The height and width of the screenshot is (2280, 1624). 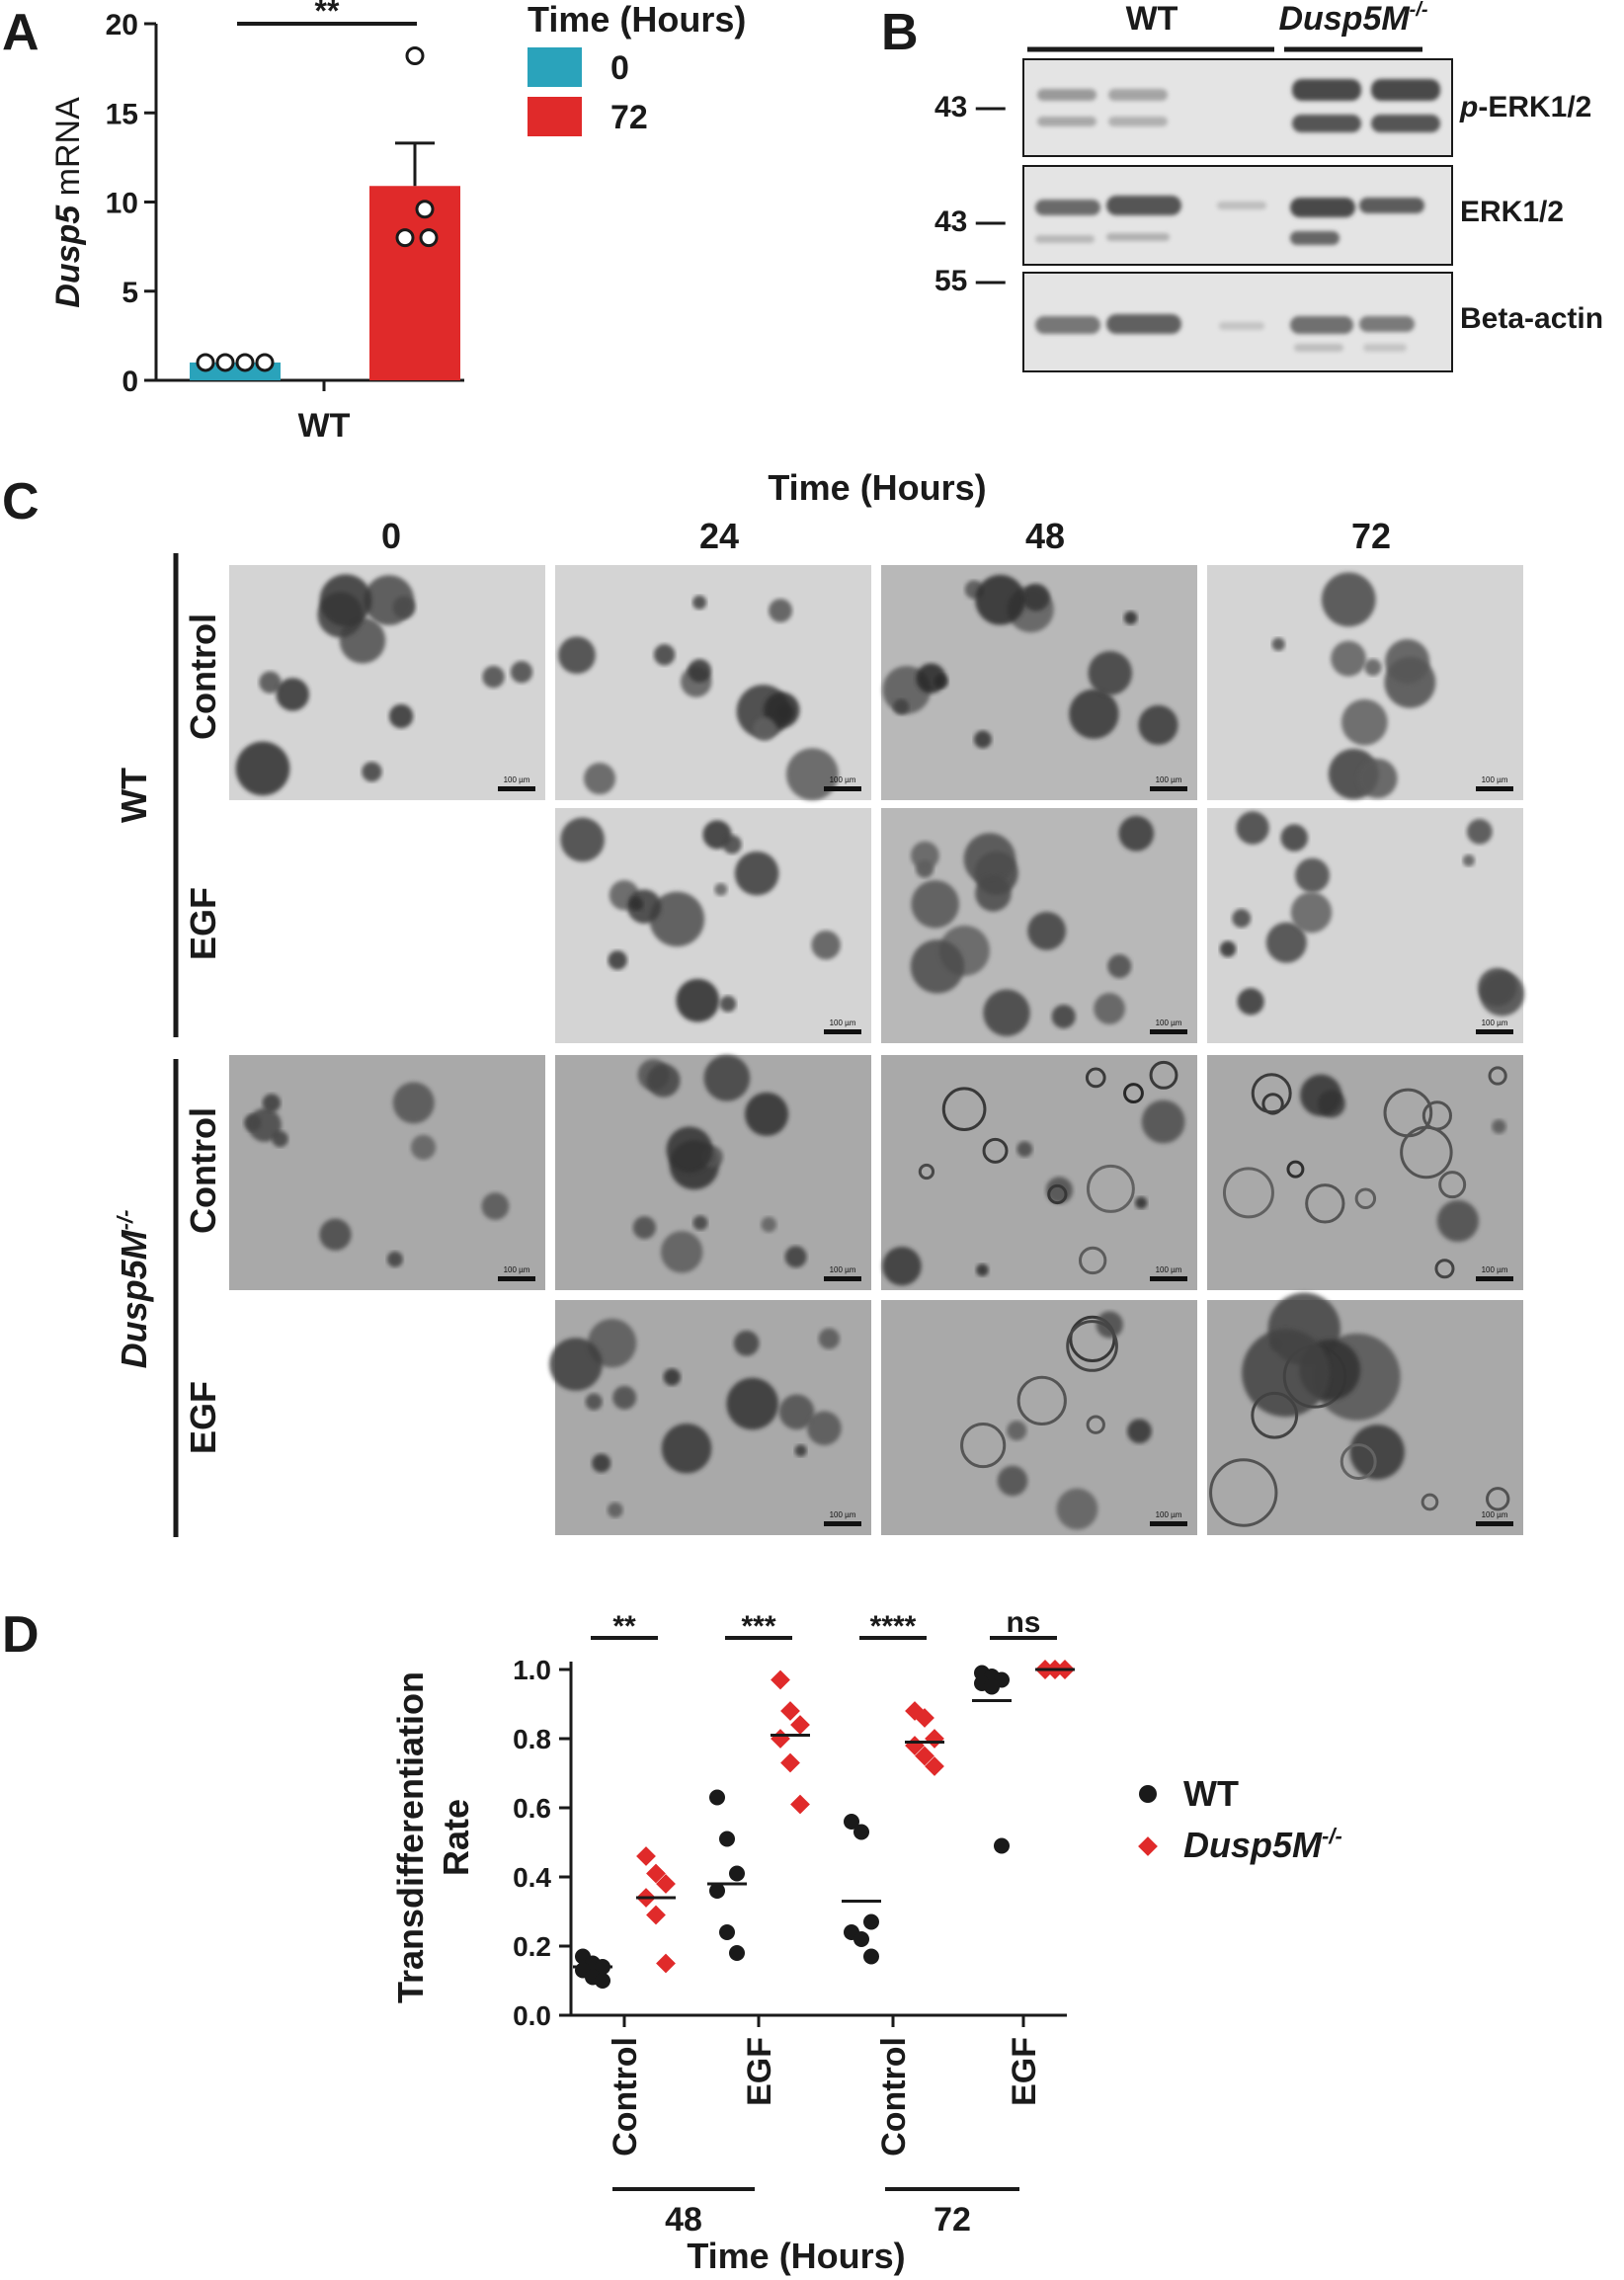 I want to click on panel-d-points, so click(x=824, y=1824).